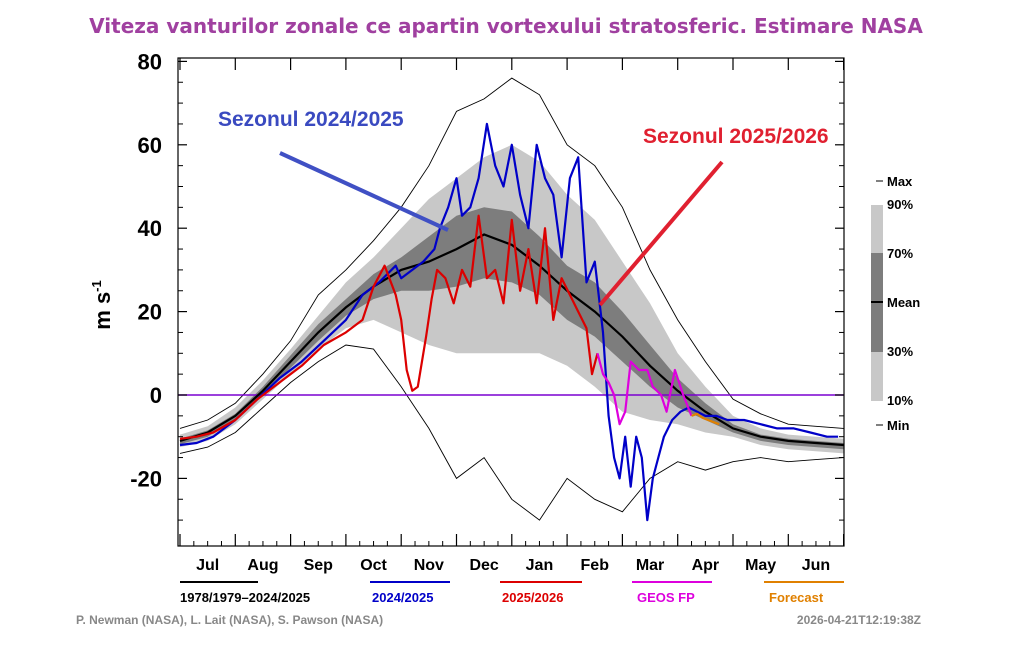  Describe the element at coordinates (540, 565) in the screenshot. I see `x-tick-label: Jan` at that location.